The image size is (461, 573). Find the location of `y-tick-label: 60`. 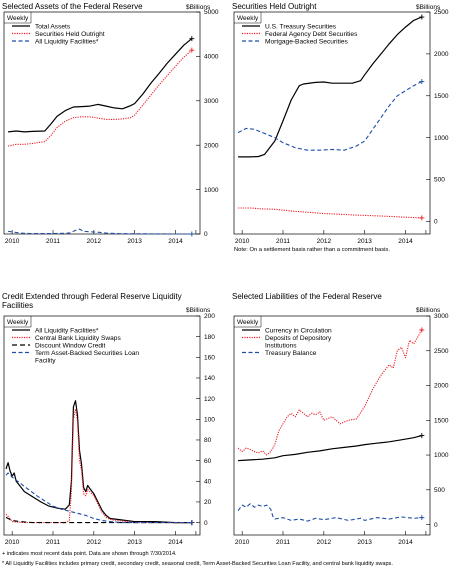

y-tick-label: 60 is located at coordinates (208, 461).